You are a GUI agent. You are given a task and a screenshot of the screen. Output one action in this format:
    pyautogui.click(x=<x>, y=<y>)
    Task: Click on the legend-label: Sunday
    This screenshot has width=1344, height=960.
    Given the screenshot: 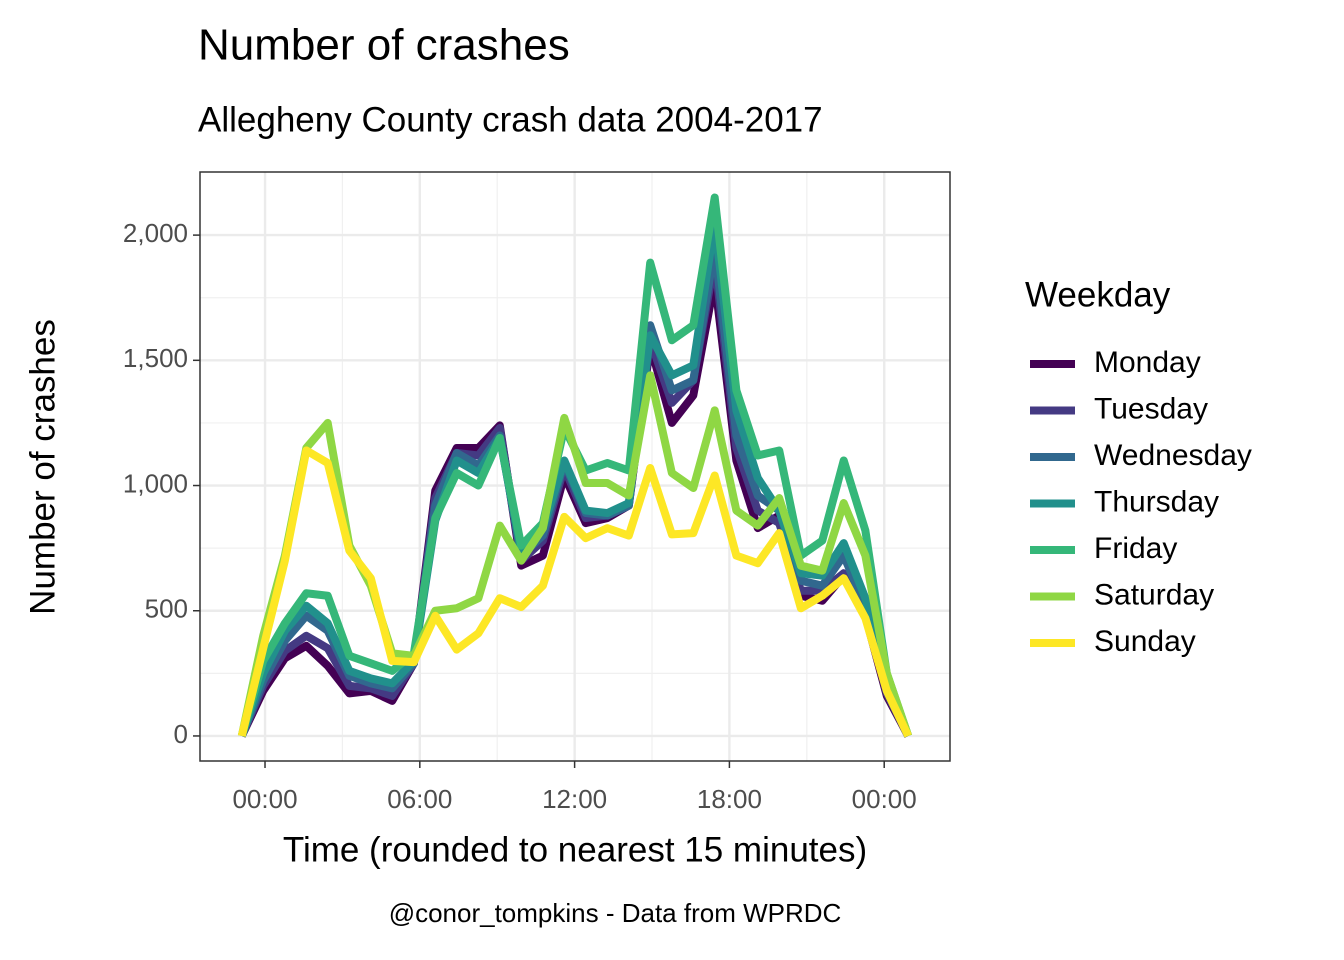 What is the action you would take?
    pyautogui.click(x=1145, y=641)
    